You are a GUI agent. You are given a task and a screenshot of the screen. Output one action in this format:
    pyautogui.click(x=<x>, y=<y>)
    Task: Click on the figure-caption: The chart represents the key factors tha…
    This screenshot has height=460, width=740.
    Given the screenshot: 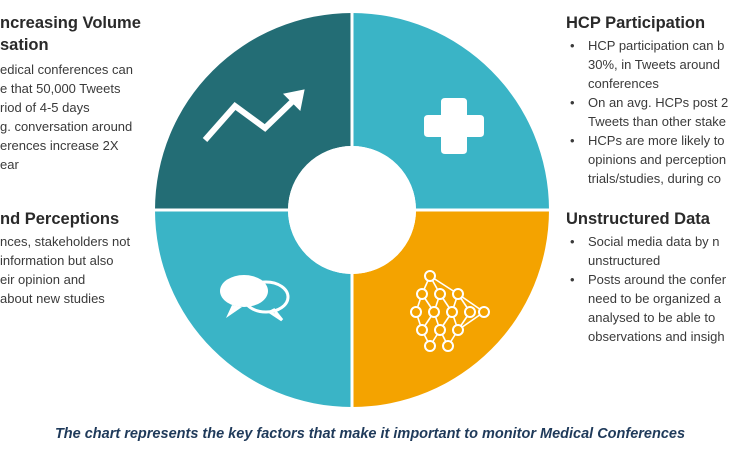 What is the action you would take?
    pyautogui.click(x=370, y=434)
    